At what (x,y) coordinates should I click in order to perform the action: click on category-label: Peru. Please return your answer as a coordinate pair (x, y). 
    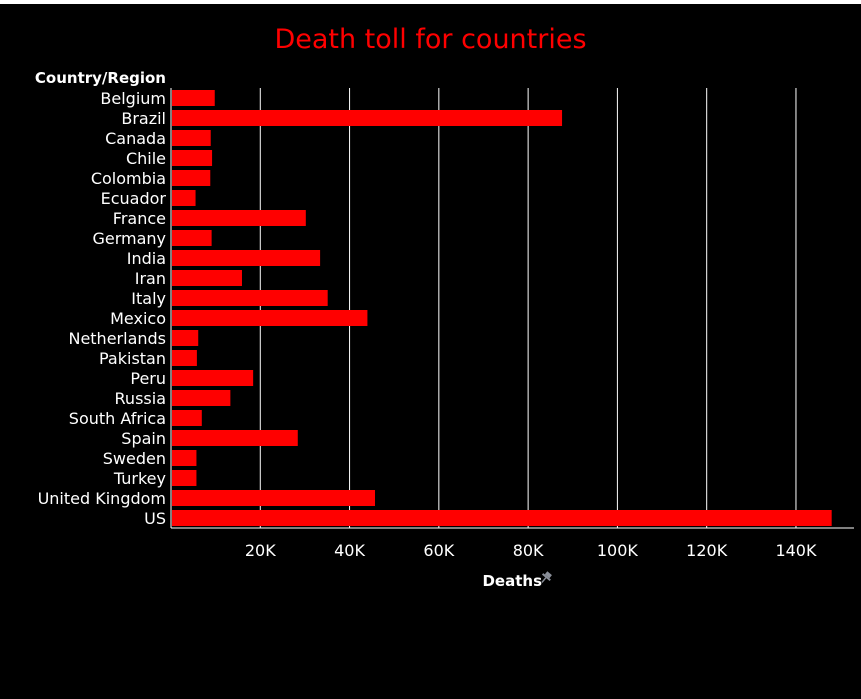
    Looking at the image, I should click on (148, 378).